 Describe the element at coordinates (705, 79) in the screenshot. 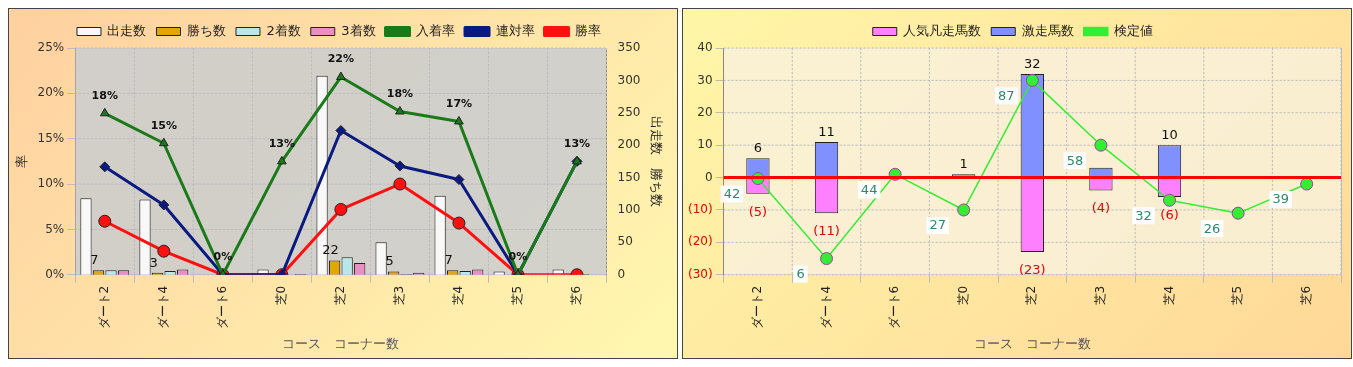

I see `y-tick-label: 30` at that location.